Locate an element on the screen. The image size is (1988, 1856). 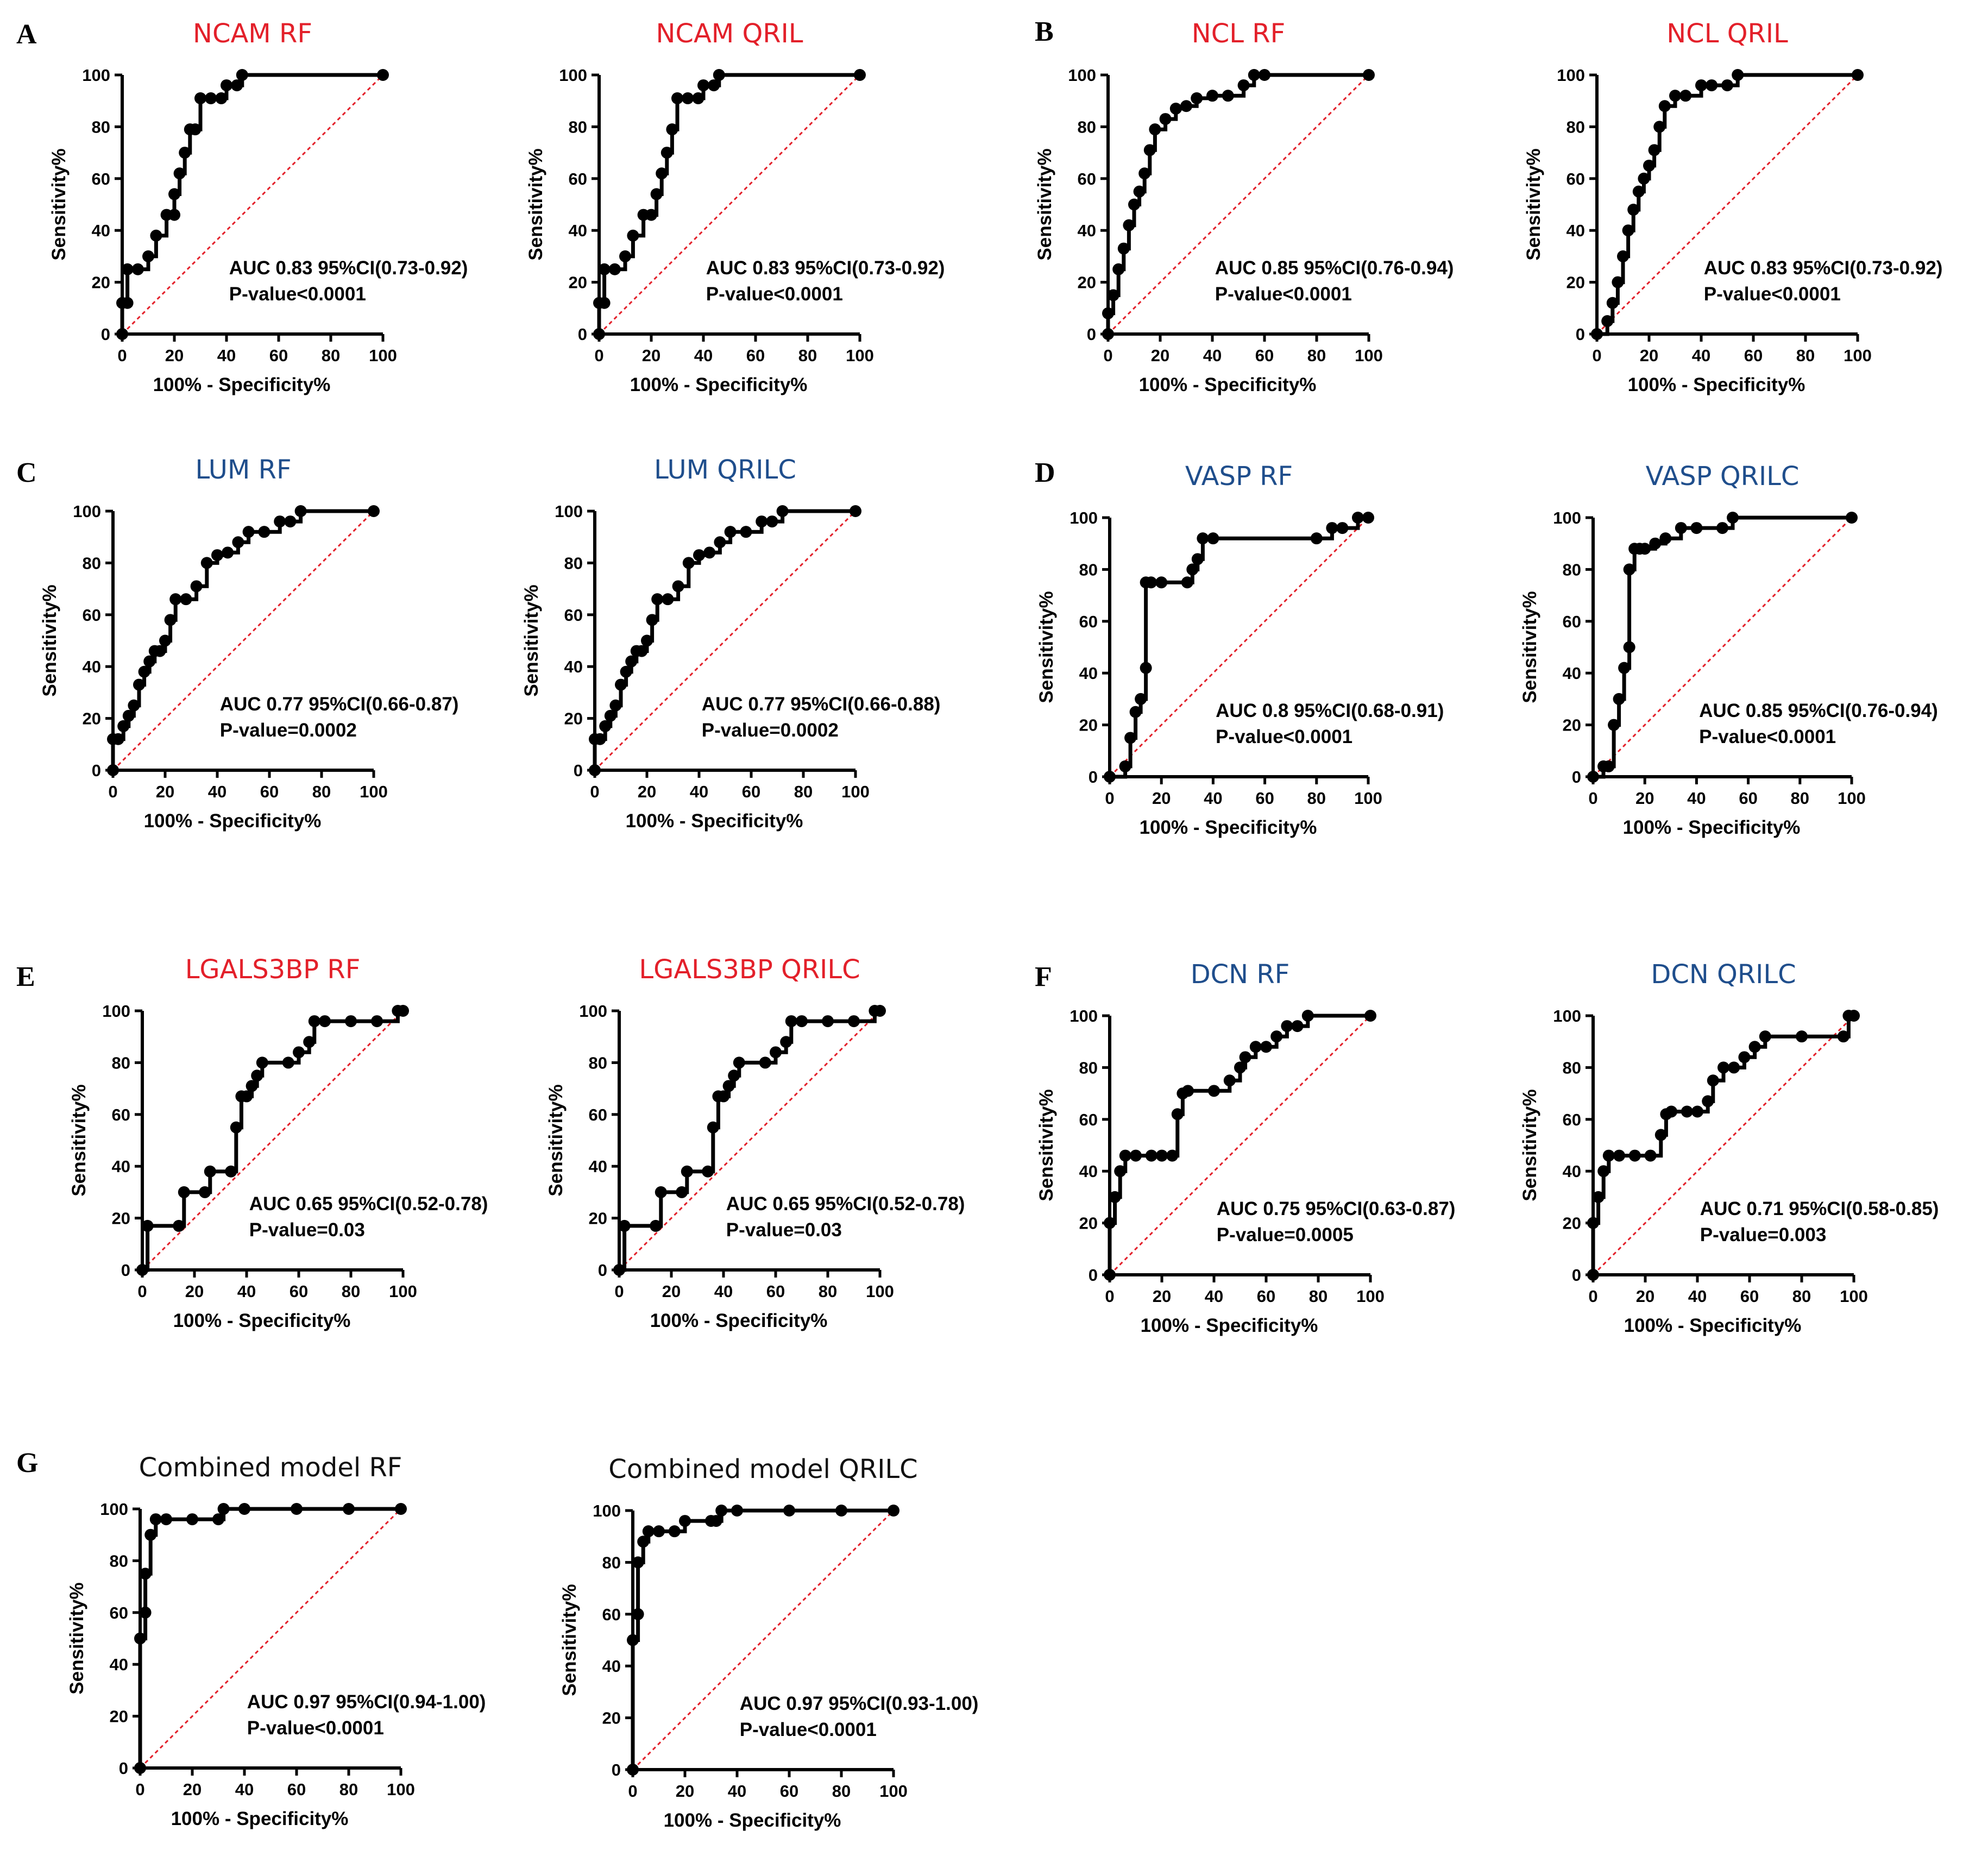
panel-letter-d: D is located at coordinates (1045, 473).